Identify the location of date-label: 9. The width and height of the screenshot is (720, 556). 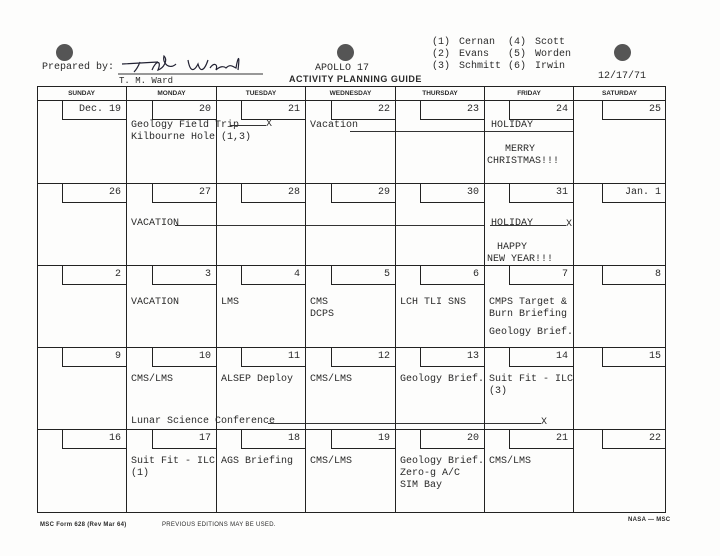
(94, 357).